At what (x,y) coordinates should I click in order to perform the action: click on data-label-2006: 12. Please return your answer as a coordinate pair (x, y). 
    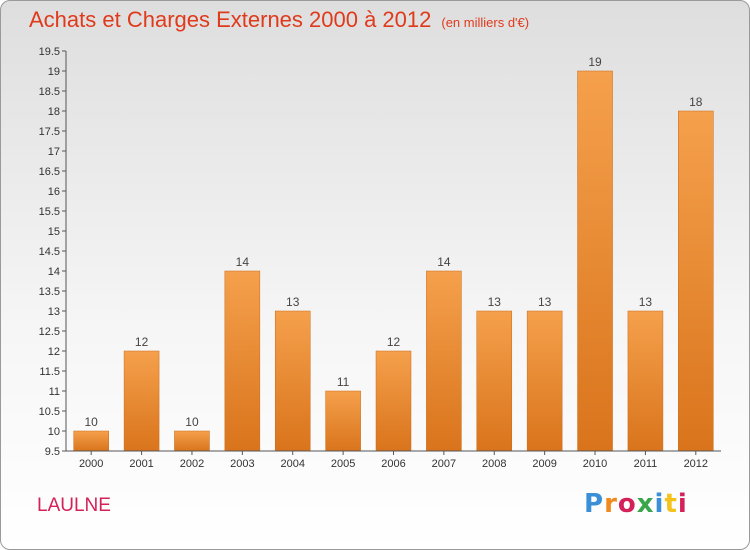
    Looking at the image, I should click on (394, 342).